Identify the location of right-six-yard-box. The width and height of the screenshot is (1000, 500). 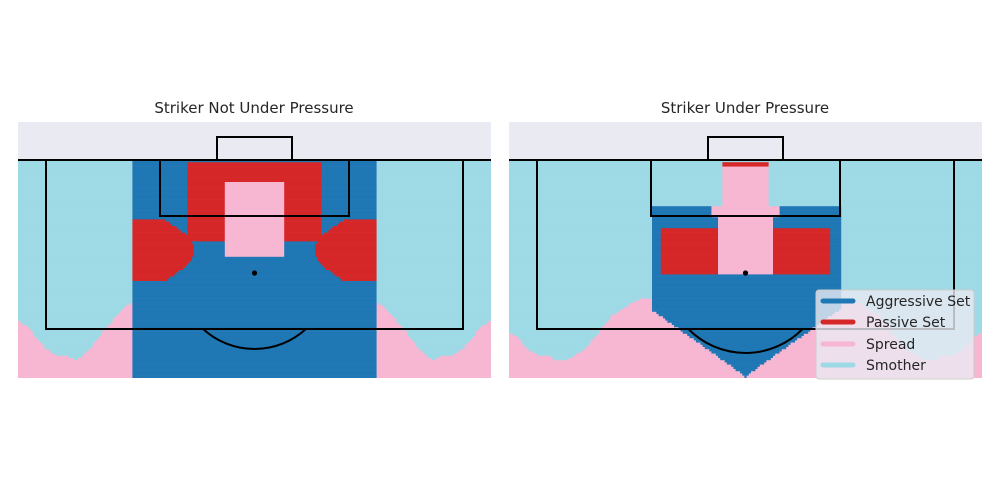
(745, 188).